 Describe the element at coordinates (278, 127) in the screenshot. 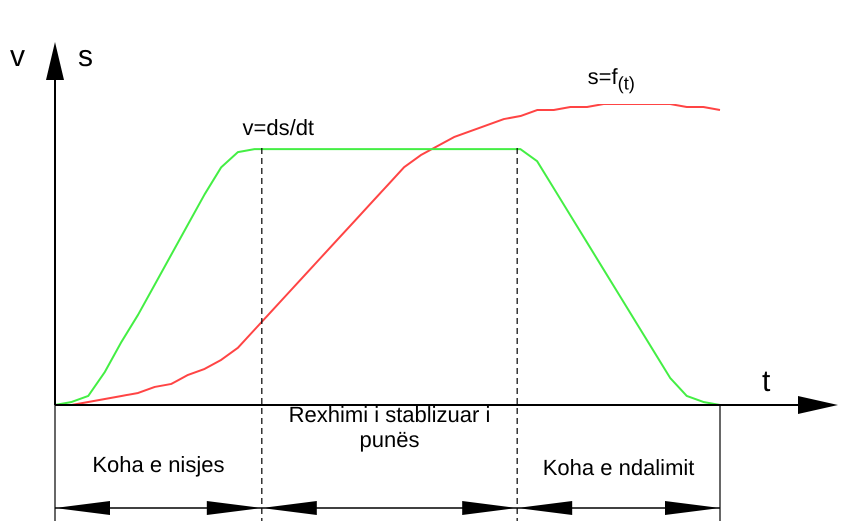

I see `series-label: v=ds/dt` at that location.